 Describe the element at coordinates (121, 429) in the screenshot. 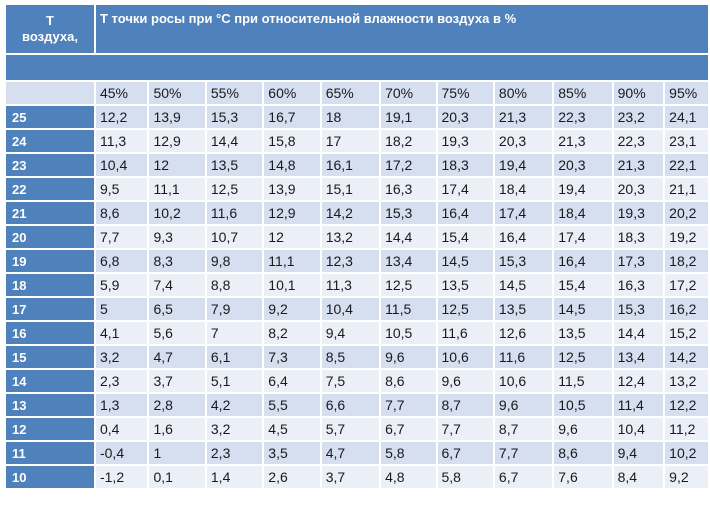

I see `dew-point-cell: 0,4` at that location.